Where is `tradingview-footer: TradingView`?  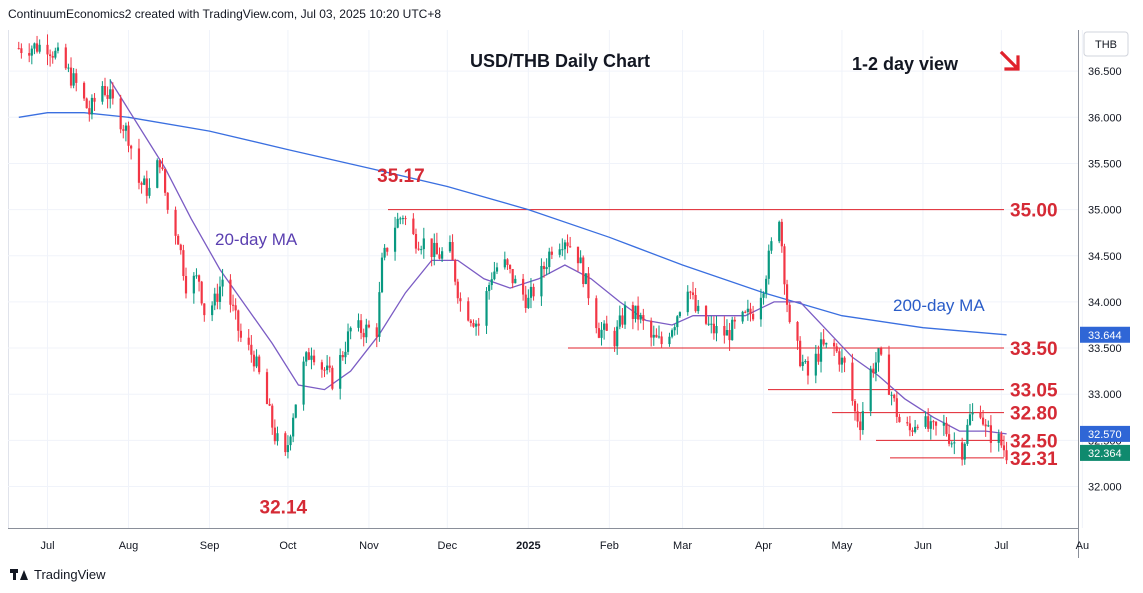
tradingview-footer: TradingView is located at coordinates (58, 574).